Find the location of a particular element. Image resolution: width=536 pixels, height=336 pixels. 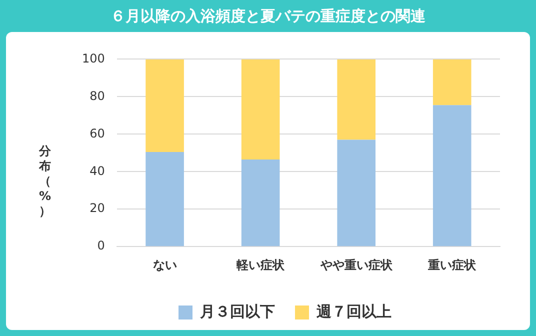

x-tick-label: やや重い症状 is located at coordinates (356, 265).